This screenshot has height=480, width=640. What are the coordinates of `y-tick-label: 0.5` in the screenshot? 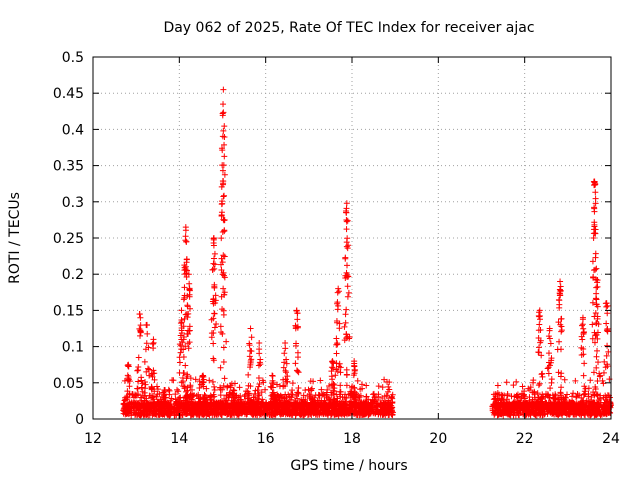 It's located at (73, 58).